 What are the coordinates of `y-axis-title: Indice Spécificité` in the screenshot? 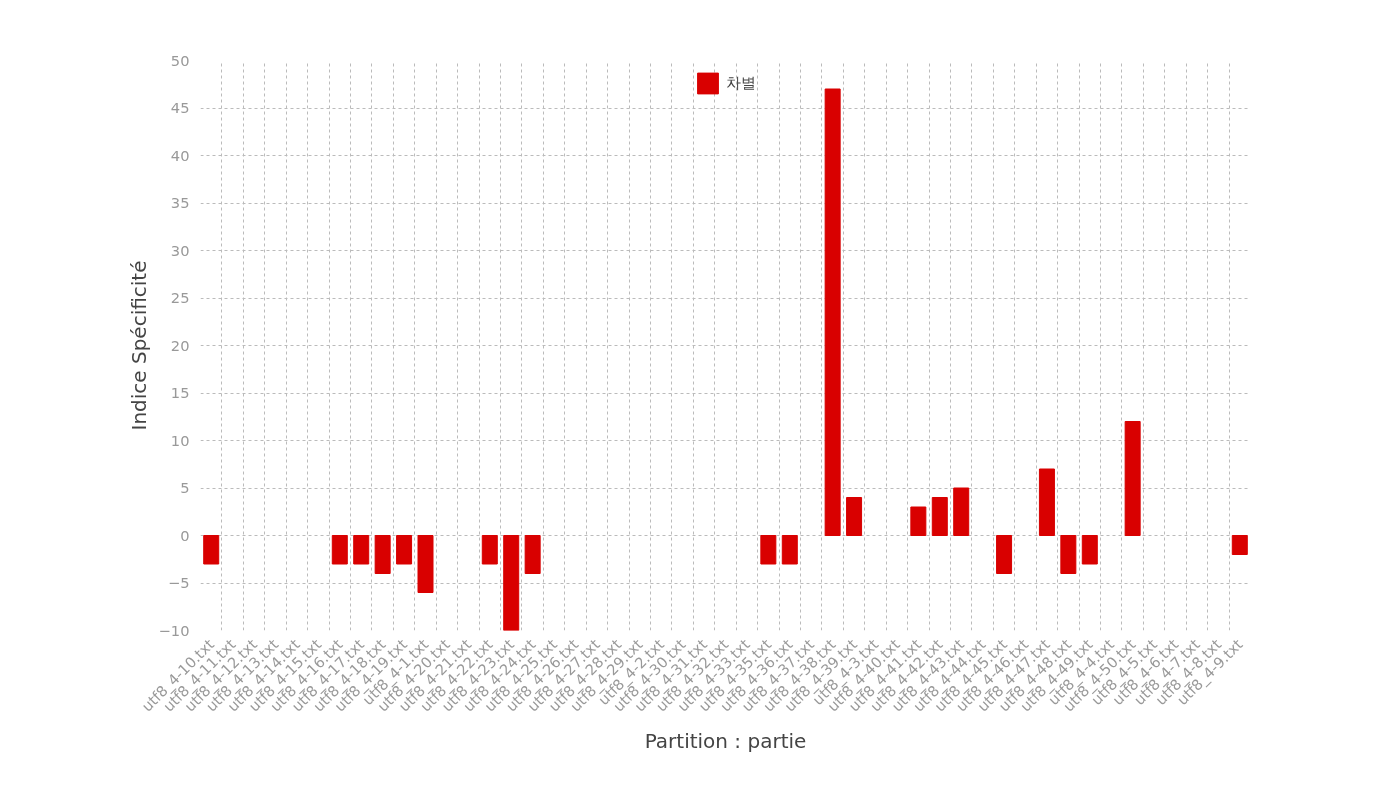 It's located at (138, 345).